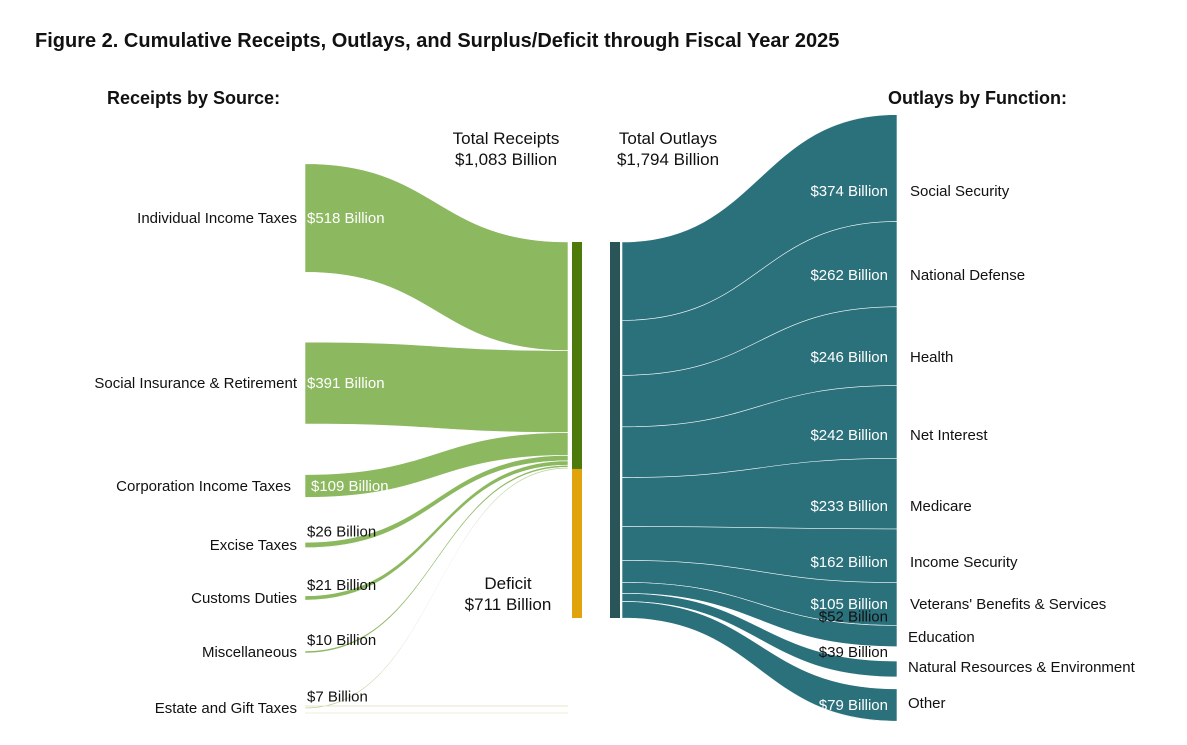 The height and width of the screenshot is (745, 1187). I want to click on outlay-flow-other, so click(759, 661).